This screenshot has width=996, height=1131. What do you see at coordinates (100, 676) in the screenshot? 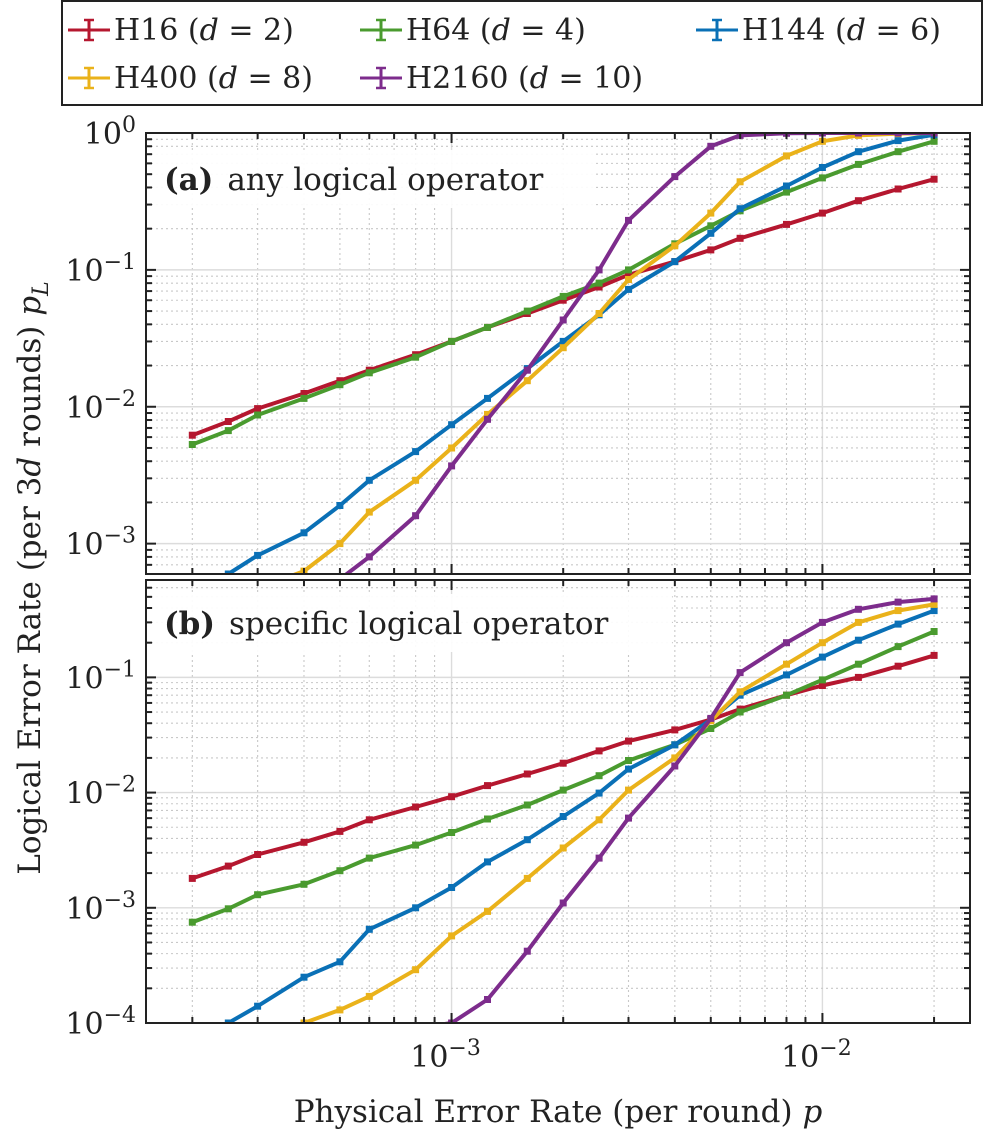
I see `y-tick-label: 10⁻¹` at bounding box center [100, 676].